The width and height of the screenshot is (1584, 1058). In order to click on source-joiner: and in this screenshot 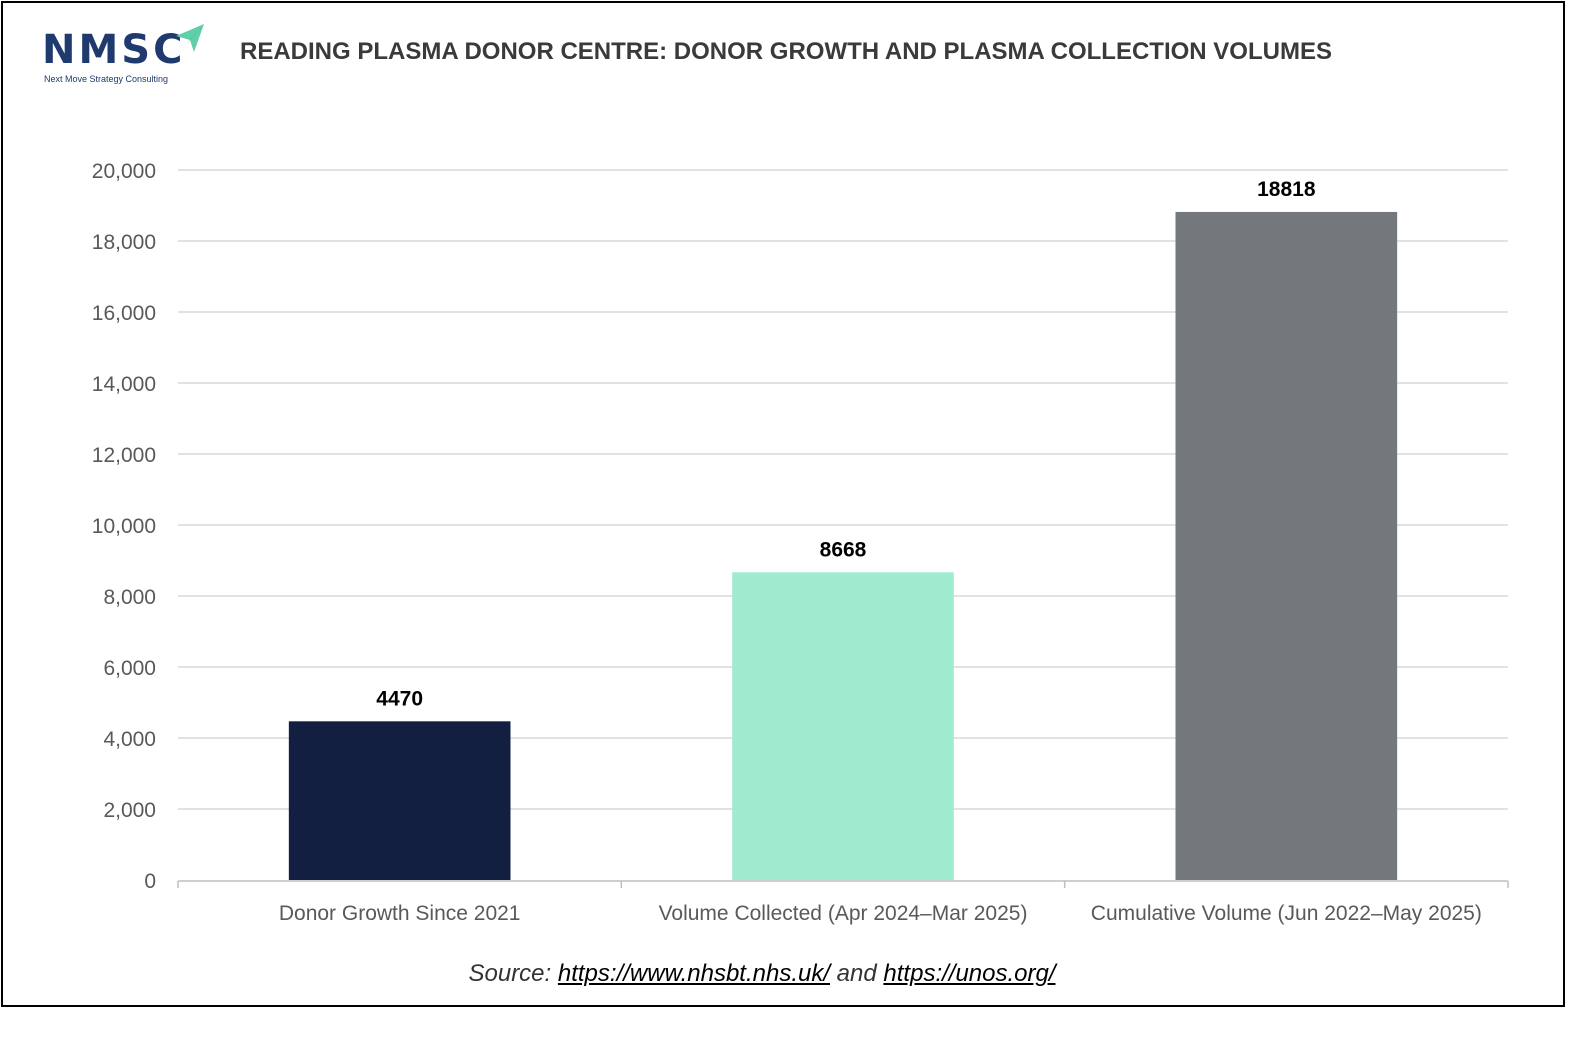, I will do `click(857, 973)`.